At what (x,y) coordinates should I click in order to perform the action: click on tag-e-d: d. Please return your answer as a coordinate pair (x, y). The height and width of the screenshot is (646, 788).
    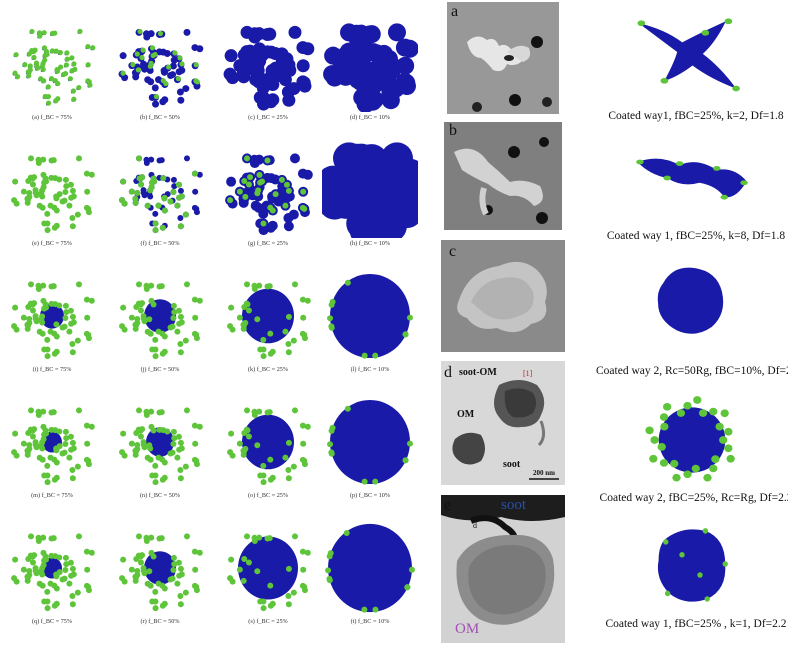
    Looking at the image, I should click on (475, 525).